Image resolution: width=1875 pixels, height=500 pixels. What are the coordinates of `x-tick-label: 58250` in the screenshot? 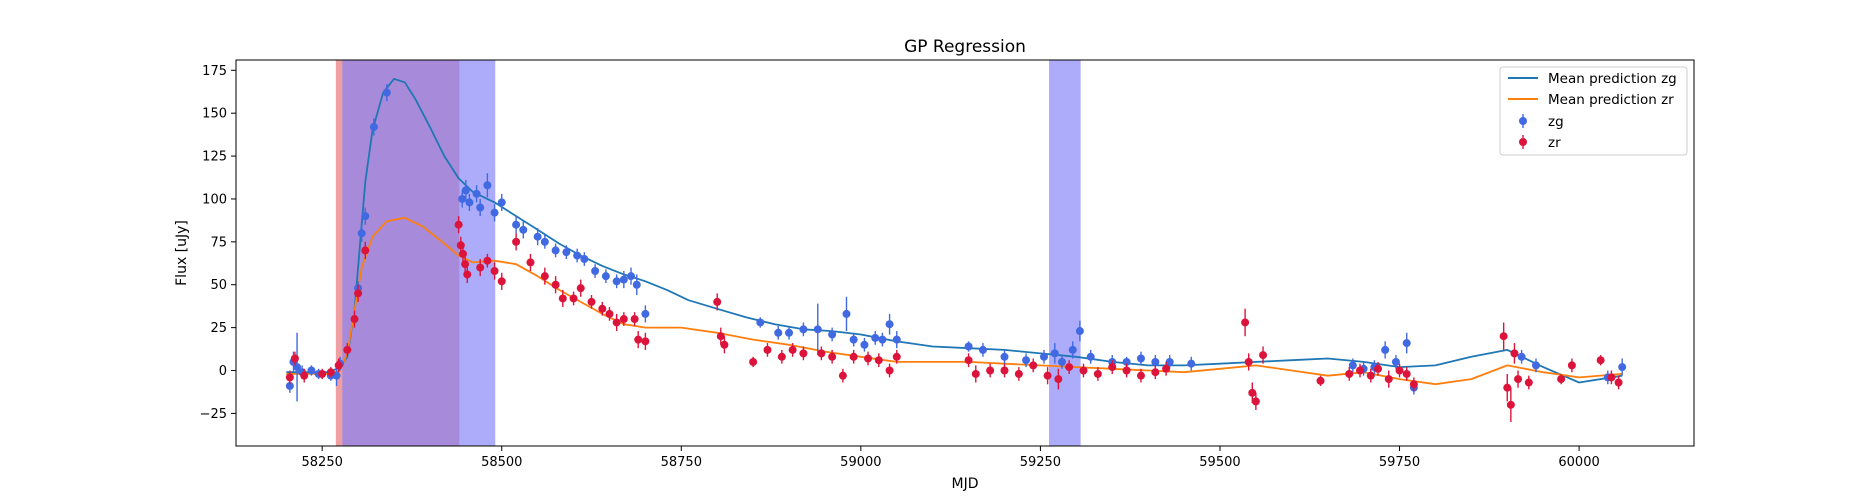 It's located at (322, 462).